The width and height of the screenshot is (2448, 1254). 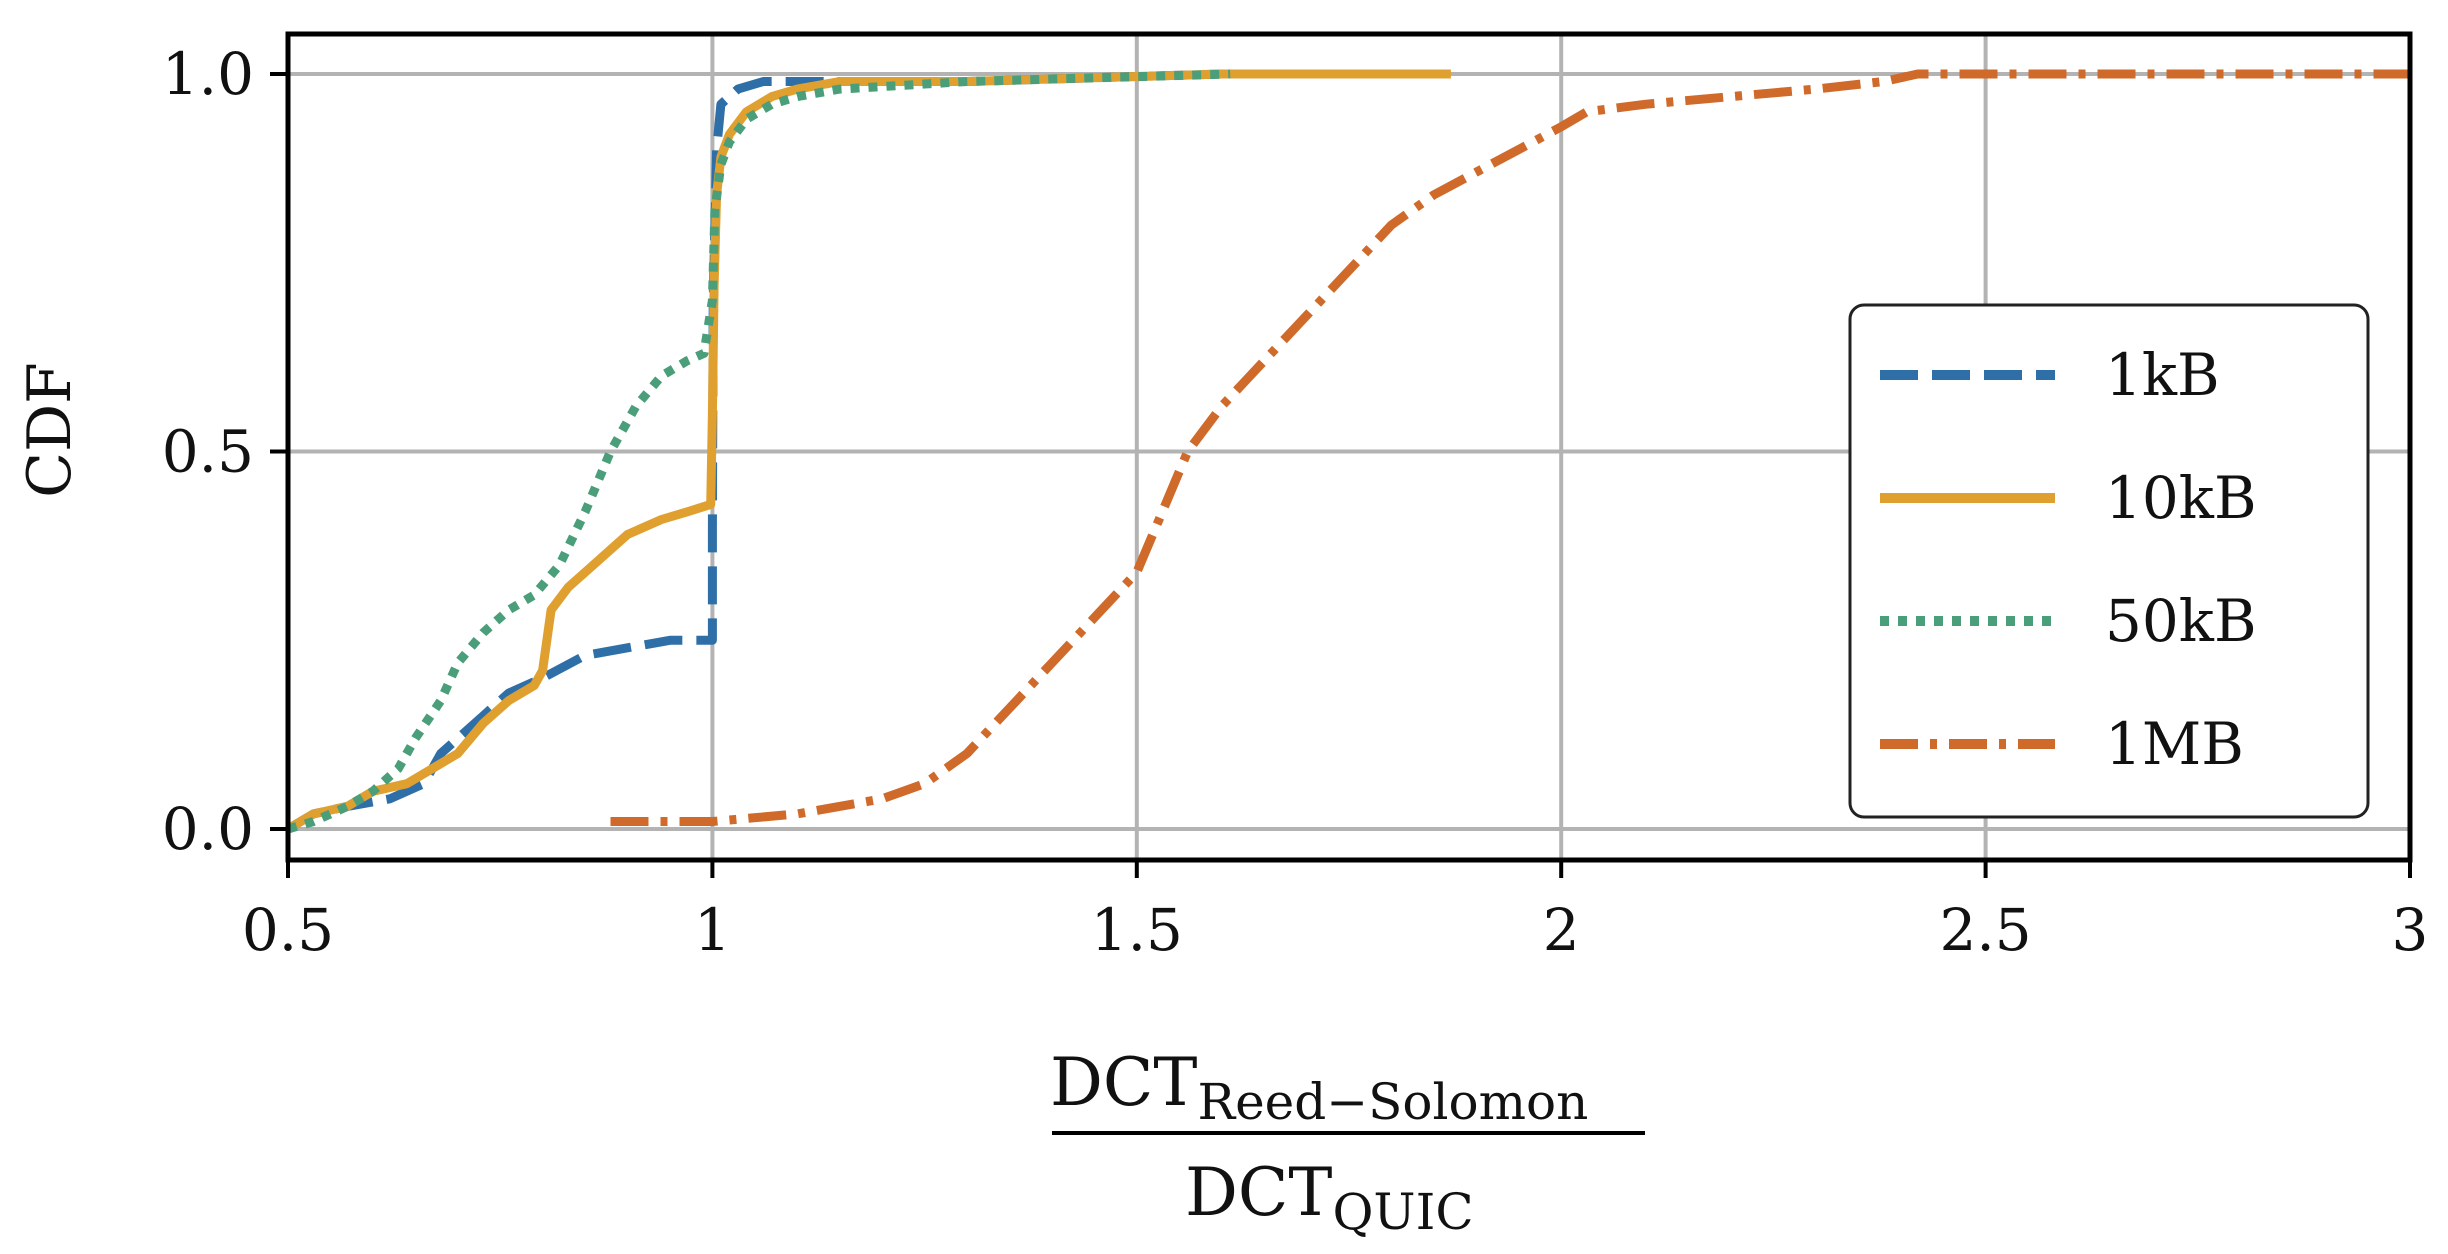 I want to click on legend: 1kB 10kB 50kB 1MB, so click(x=2109, y=561).